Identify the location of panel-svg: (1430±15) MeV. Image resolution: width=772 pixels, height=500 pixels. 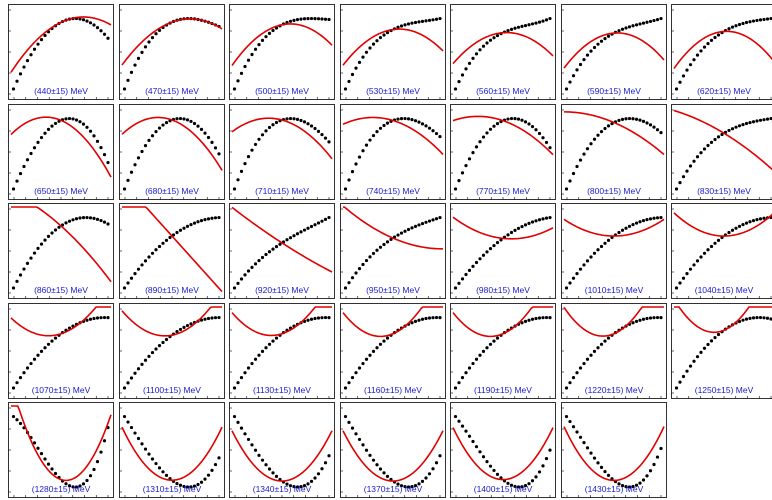
(613, 450).